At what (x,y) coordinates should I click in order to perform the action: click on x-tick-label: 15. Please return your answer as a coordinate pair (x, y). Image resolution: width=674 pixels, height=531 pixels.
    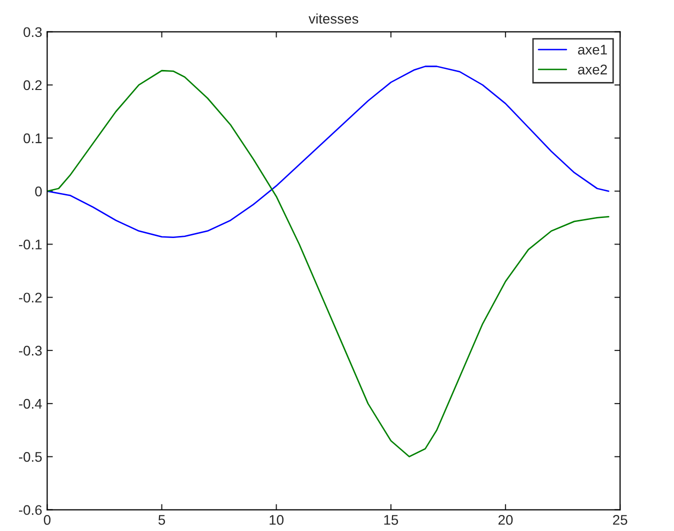
    Looking at the image, I should click on (391, 520).